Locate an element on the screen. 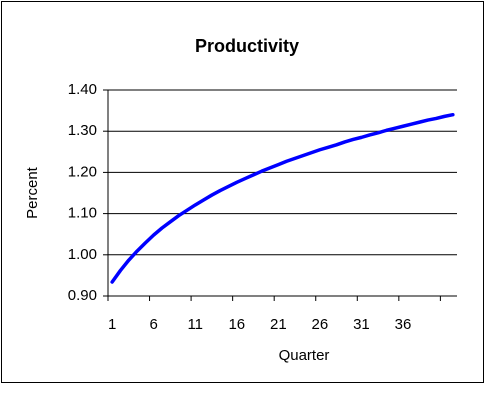 The width and height of the screenshot is (485, 400). chart-title: Productivity is located at coordinates (247, 46).